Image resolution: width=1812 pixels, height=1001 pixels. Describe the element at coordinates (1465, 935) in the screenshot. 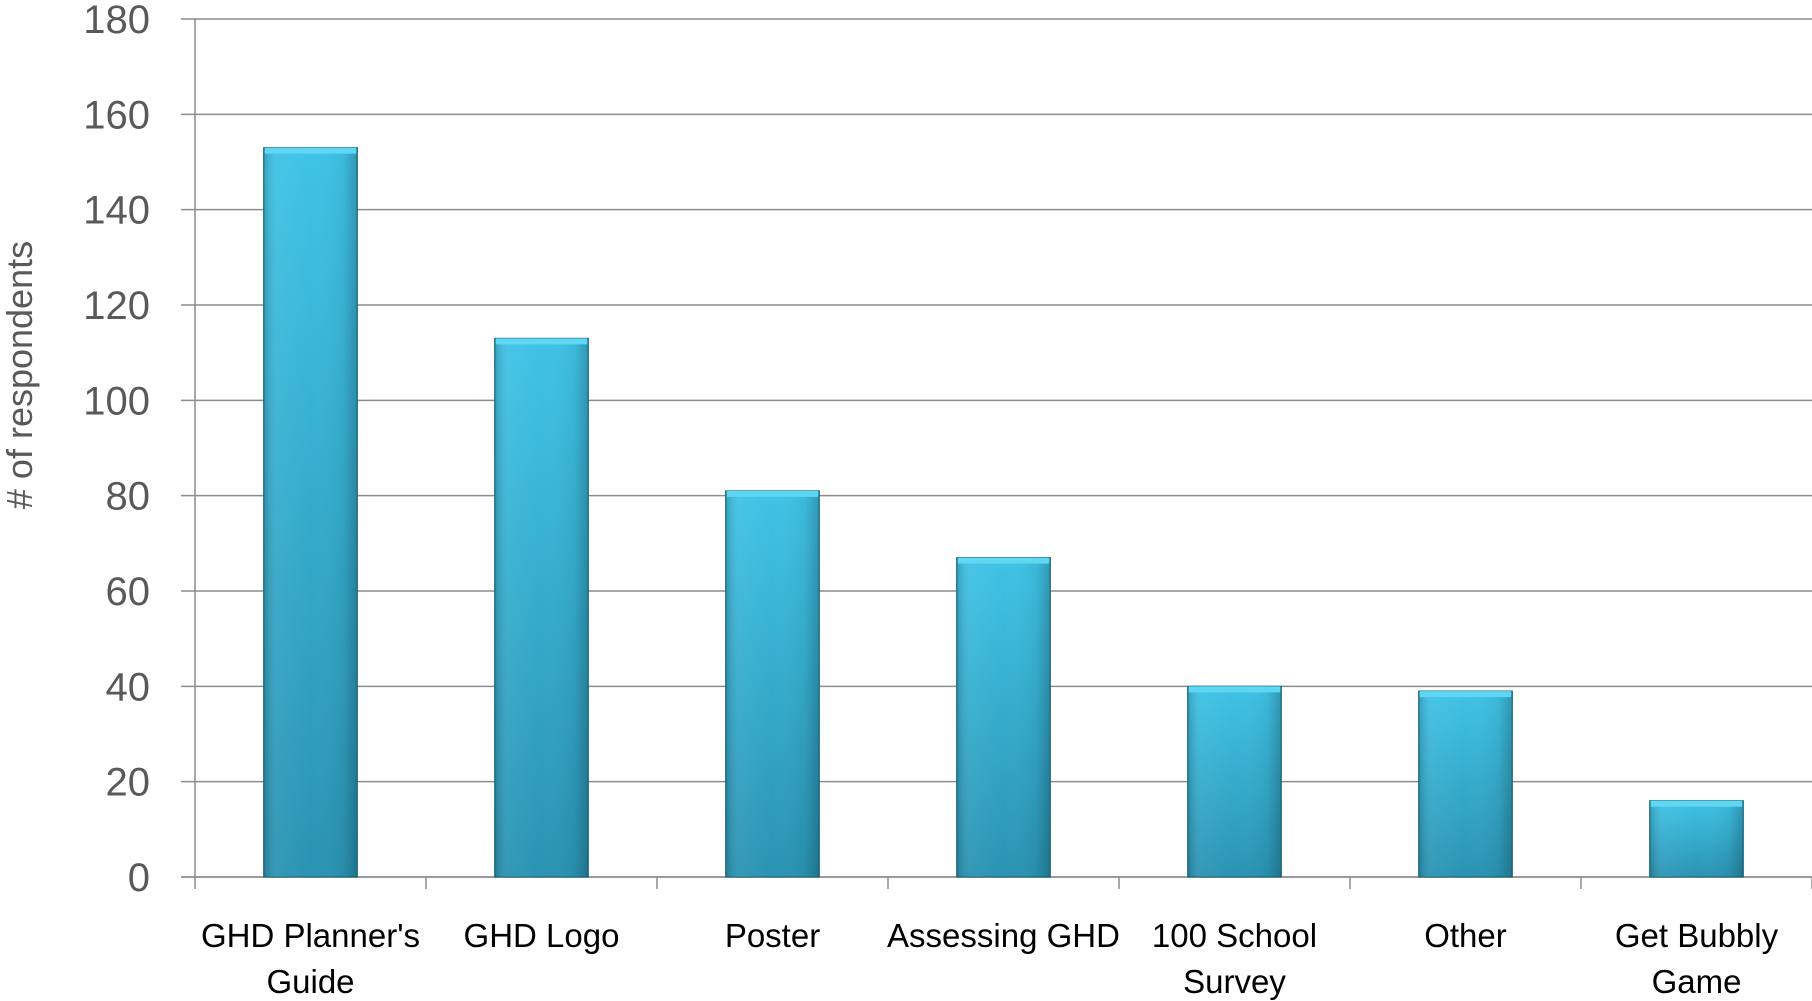

I see `x-category-label: Other` at that location.